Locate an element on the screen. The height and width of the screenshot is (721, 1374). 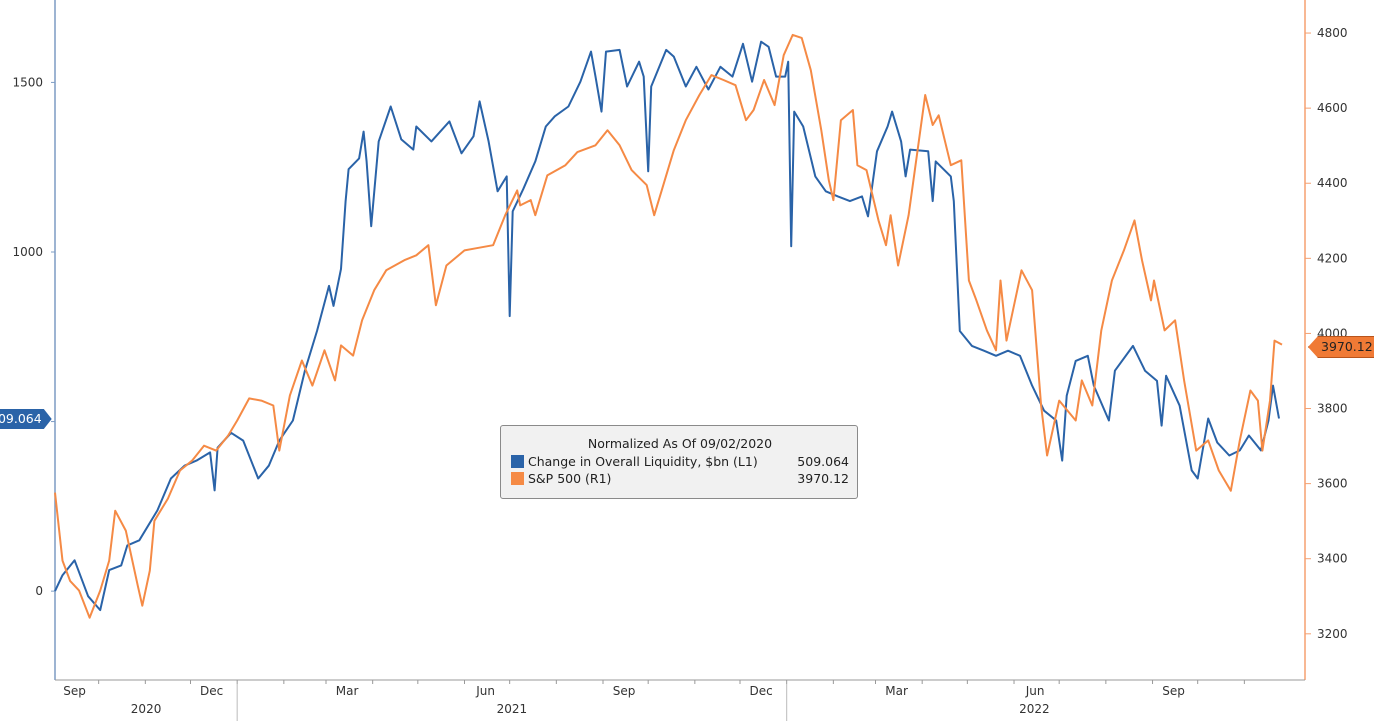
left-tick-label: 0 is located at coordinates (39, 591).